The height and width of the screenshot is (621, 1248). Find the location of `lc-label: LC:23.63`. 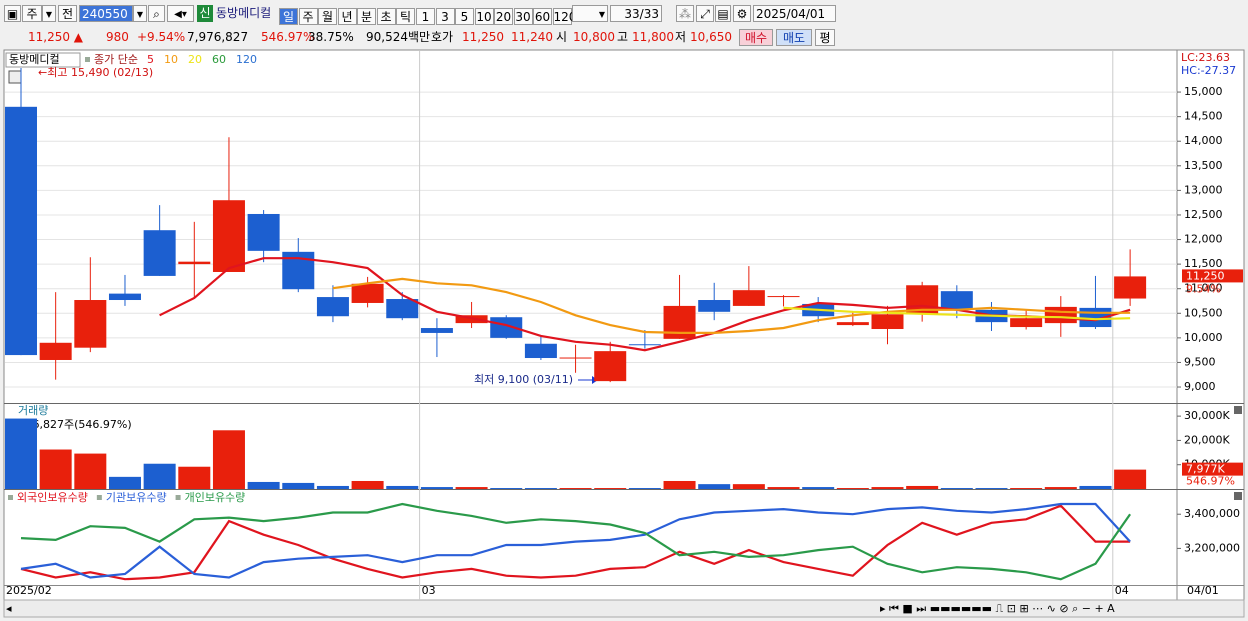

lc-label: LC:23.63 is located at coordinates (1205, 57).